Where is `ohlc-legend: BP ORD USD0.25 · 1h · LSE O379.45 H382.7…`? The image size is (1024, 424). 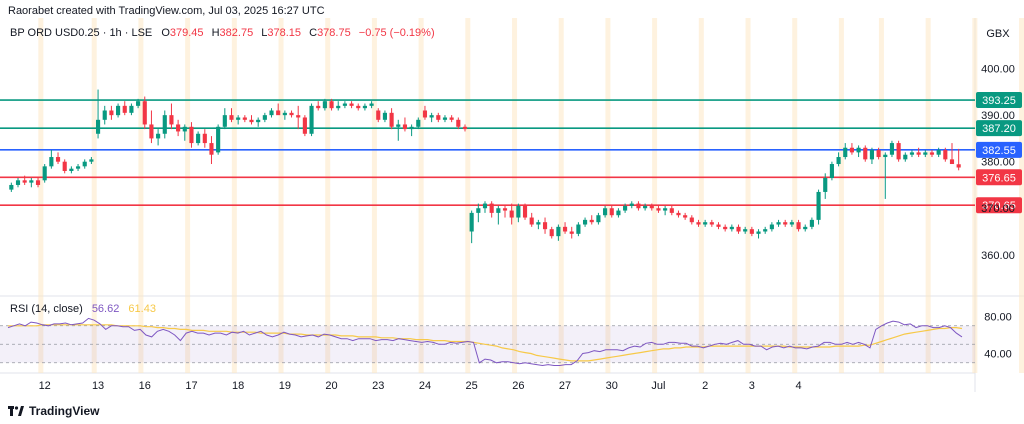
ohlc-legend: BP ORD USD0.25 · 1h · LSE O379.45 H382.7… is located at coordinates (222, 33).